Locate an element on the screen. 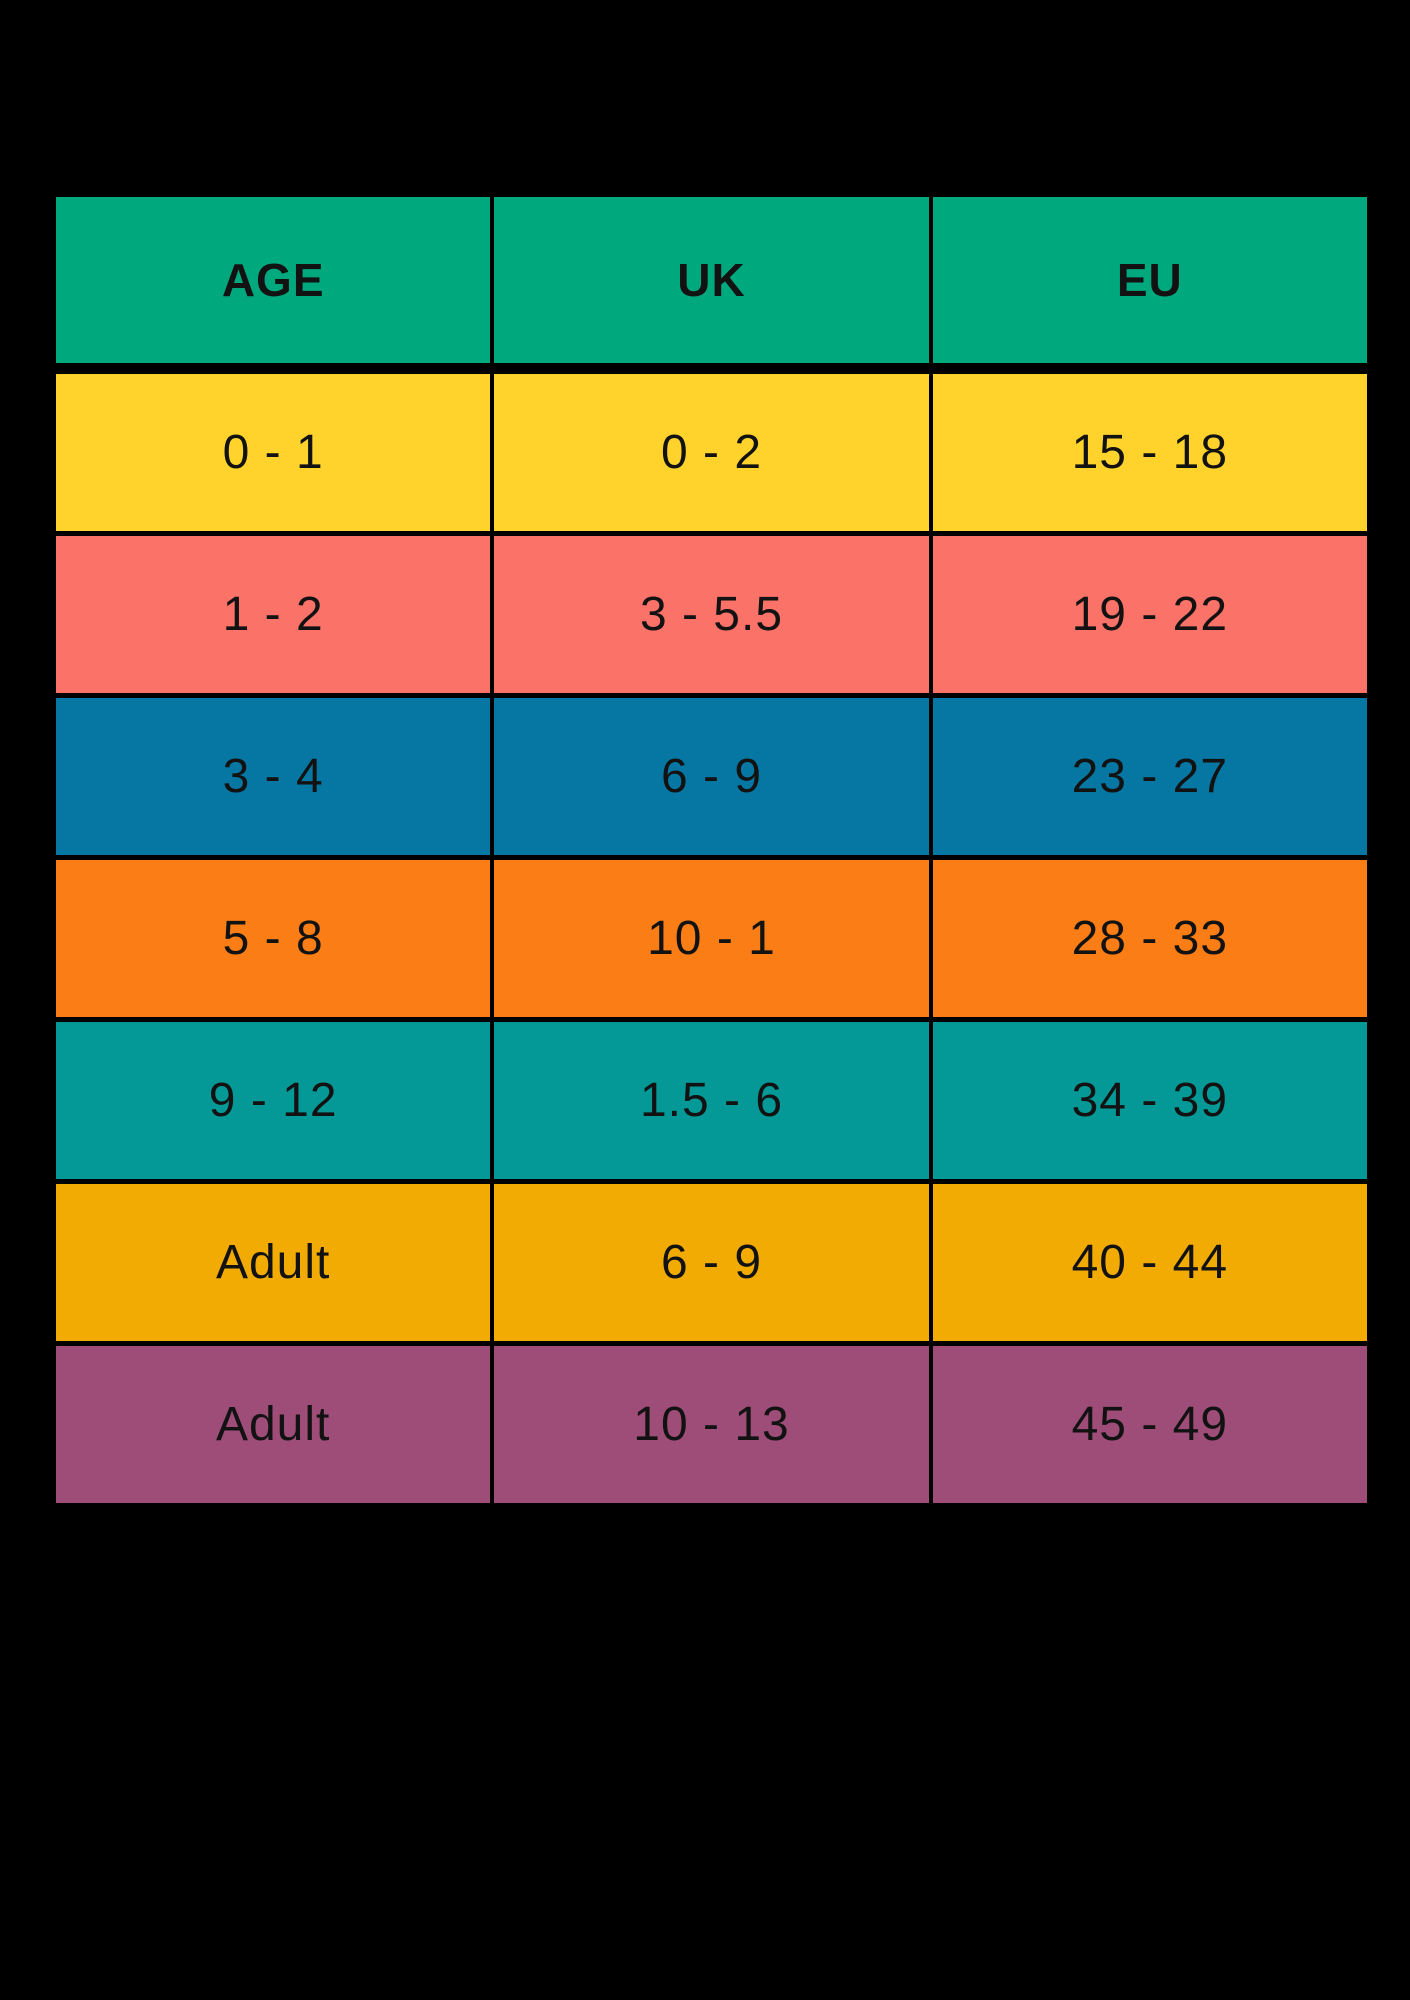 The image size is (1410, 2000). eu-cell: 28 - 33 is located at coordinates (1149, 938).